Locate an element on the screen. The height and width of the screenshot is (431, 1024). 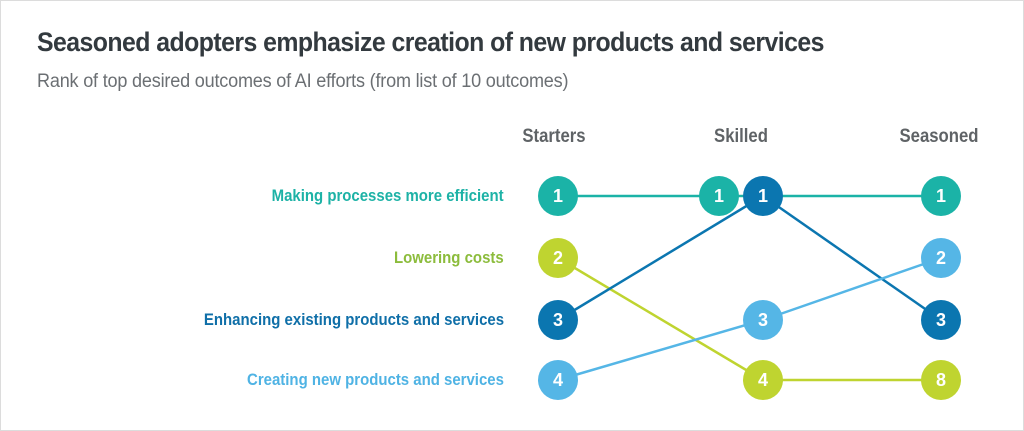
node-starters-enhancing: 3 is located at coordinates (558, 320).